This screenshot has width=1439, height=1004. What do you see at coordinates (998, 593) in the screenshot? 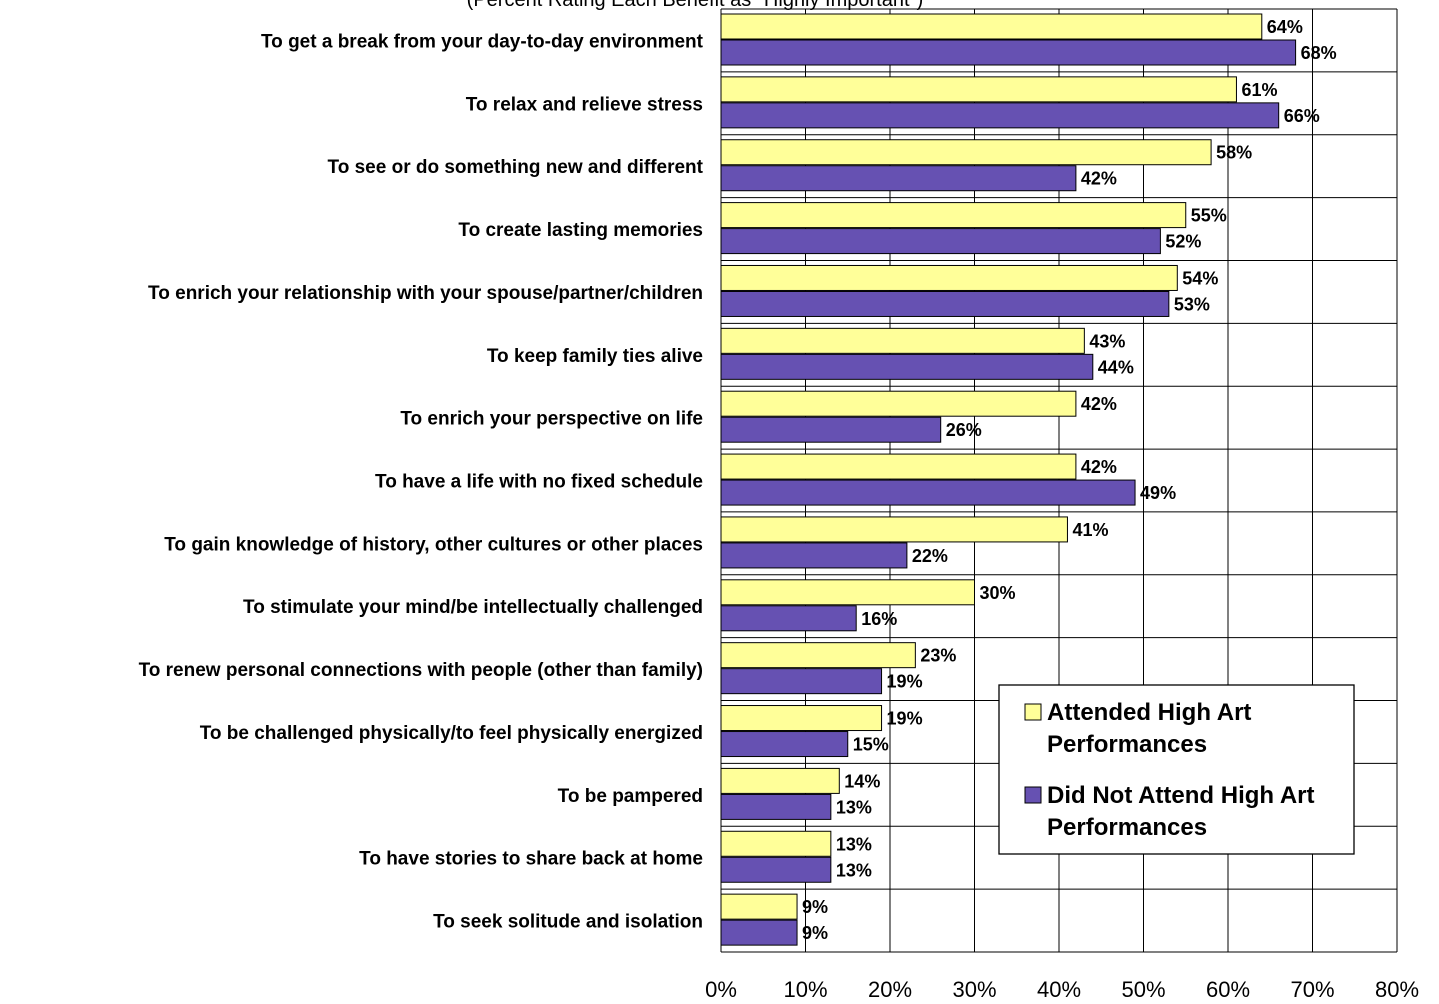
I see `data-label: 30%` at bounding box center [998, 593].